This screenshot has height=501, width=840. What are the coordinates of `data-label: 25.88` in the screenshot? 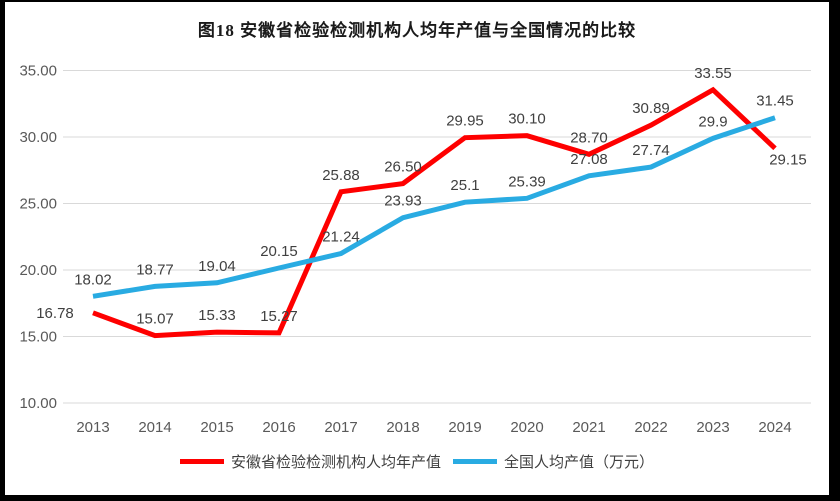 It's located at (341, 175).